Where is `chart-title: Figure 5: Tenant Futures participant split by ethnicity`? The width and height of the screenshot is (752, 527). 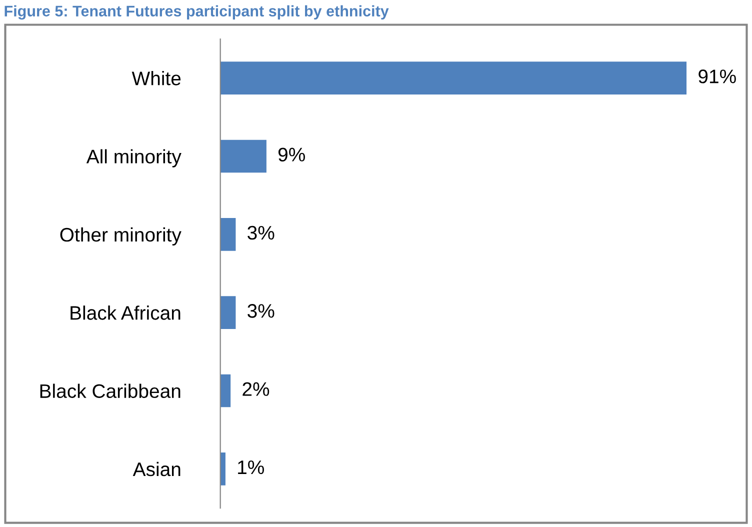
chart-title: Figure 5: Tenant Futures participant split by ethnicity is located at coordinates (196, 12).